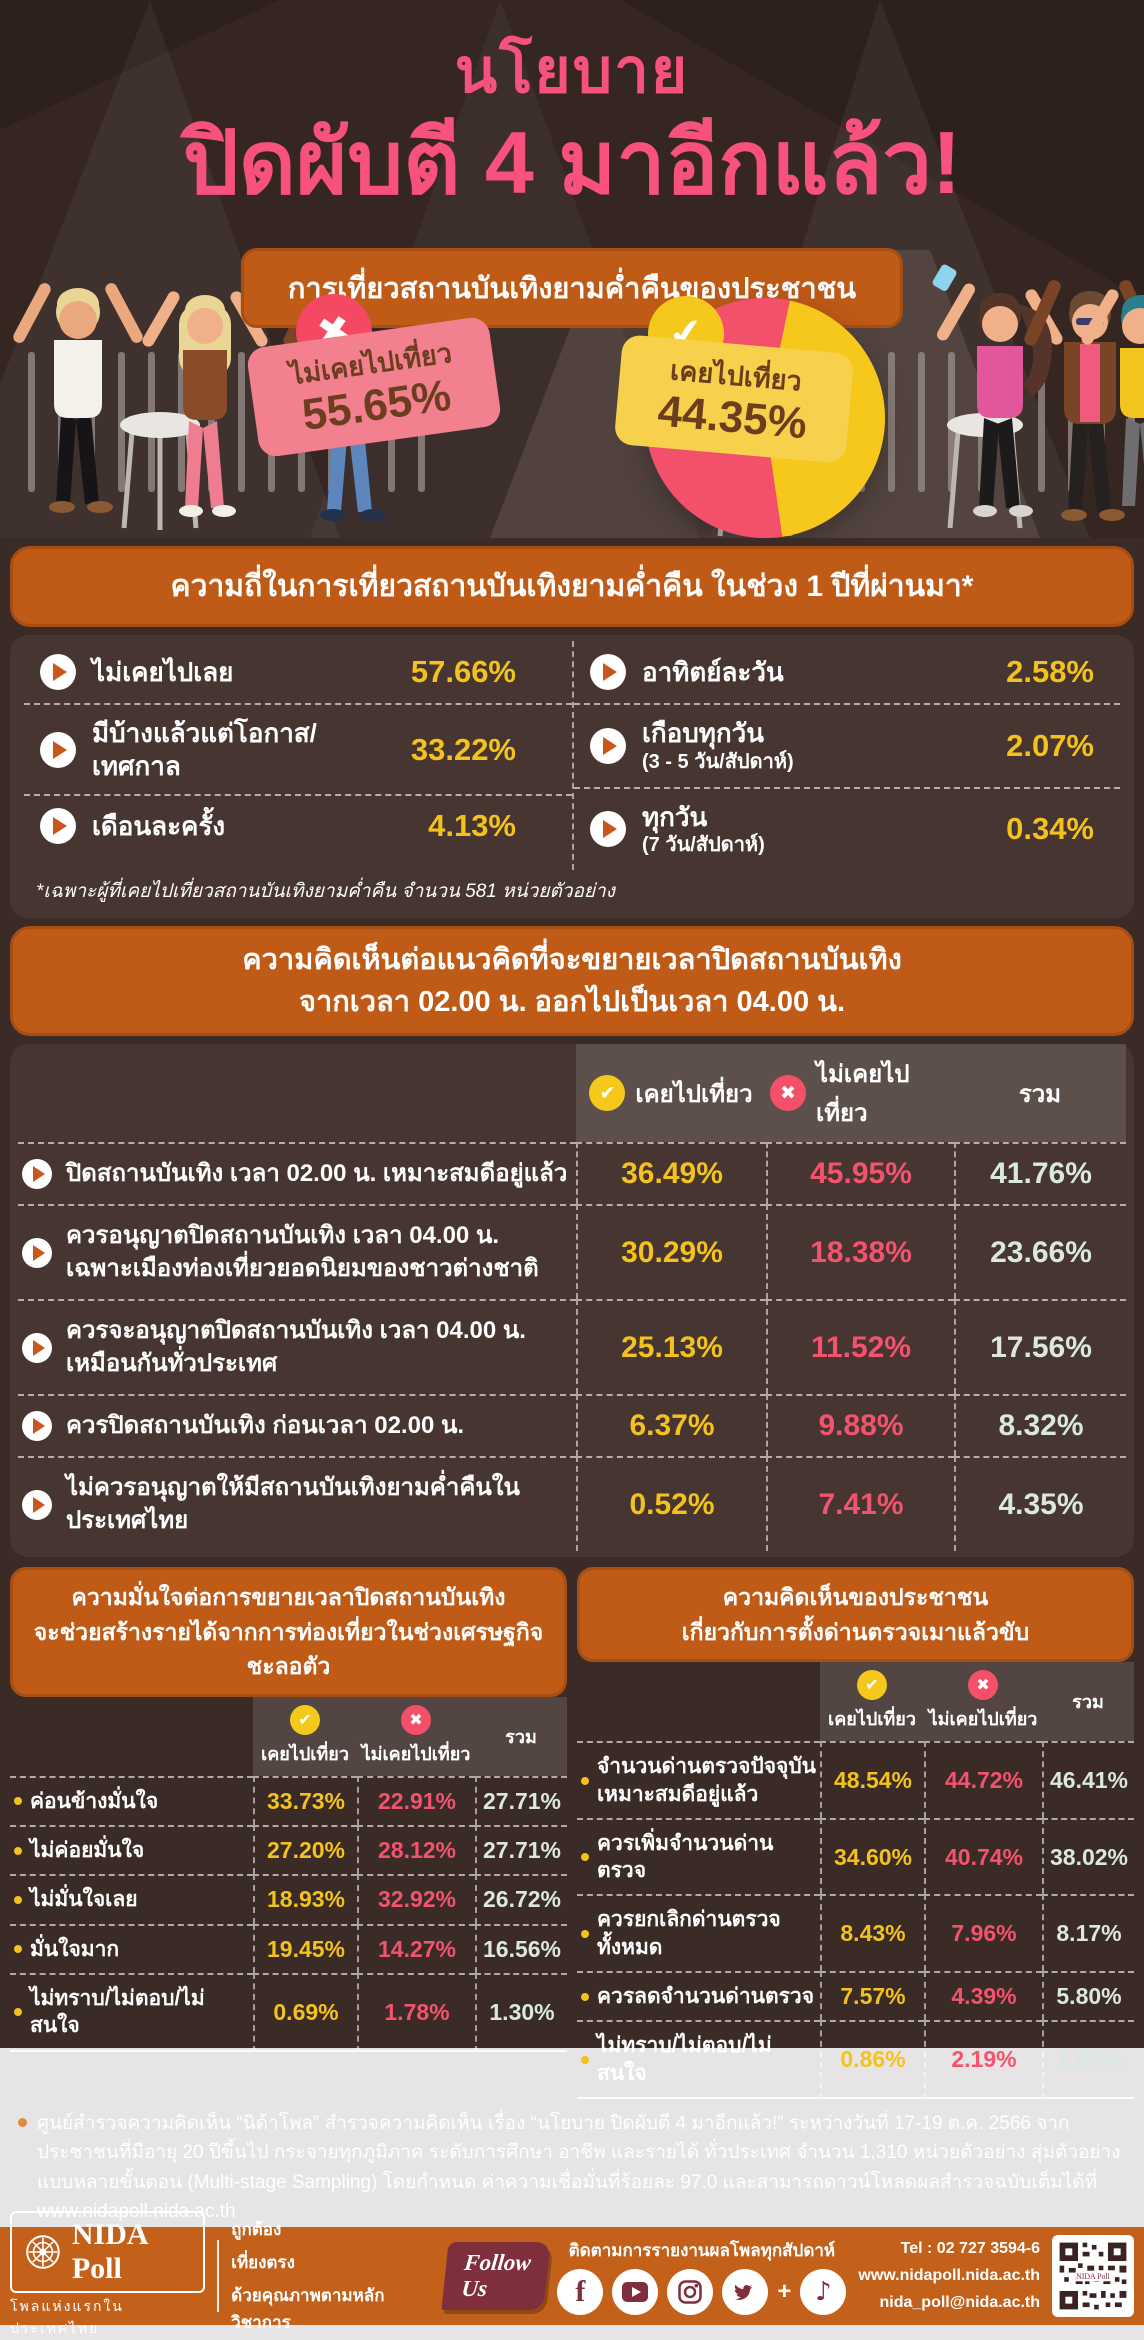 Image resolution: width=1144 pixels, height=2340 pixels. Describe the element at coordinates (1040, 1425) in the screenshot. I see `opinion-total-value: 8.32%` at that location.